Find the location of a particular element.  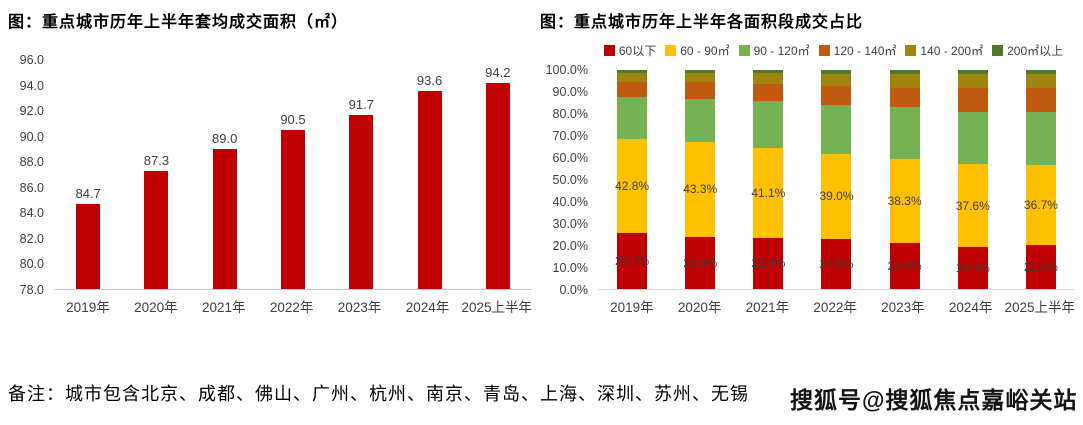

legend-item: 120 - 140㎡ is located at coordinates (857, 50).